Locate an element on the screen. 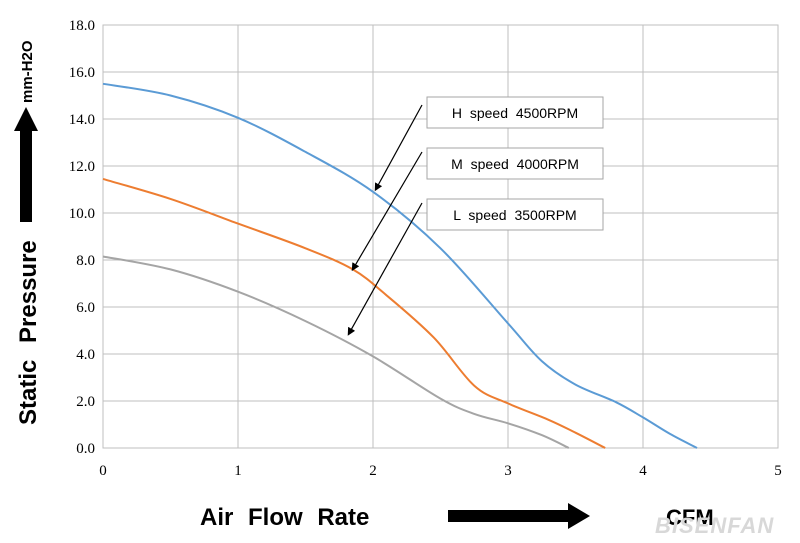 This screenshot has width=800, height=543. x-tick-label: 5 is located at coordinates (778, 471).